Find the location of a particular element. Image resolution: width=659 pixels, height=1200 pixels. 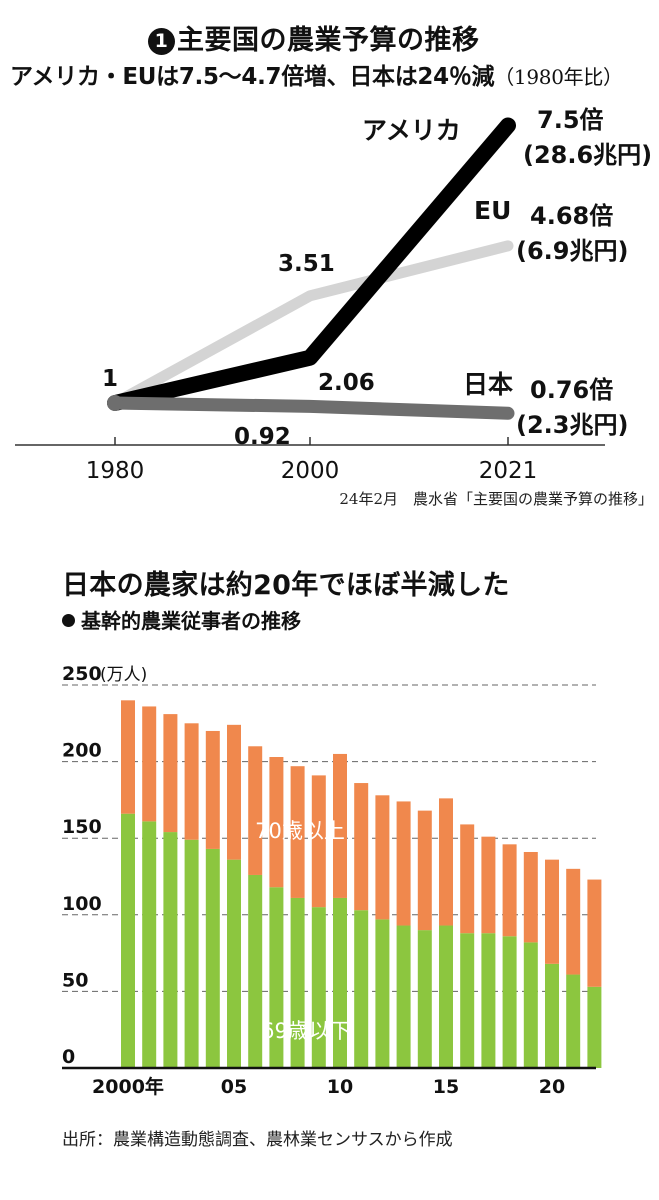

series-end-value-2: 0.76倍 is located at coordinates (571, 390).